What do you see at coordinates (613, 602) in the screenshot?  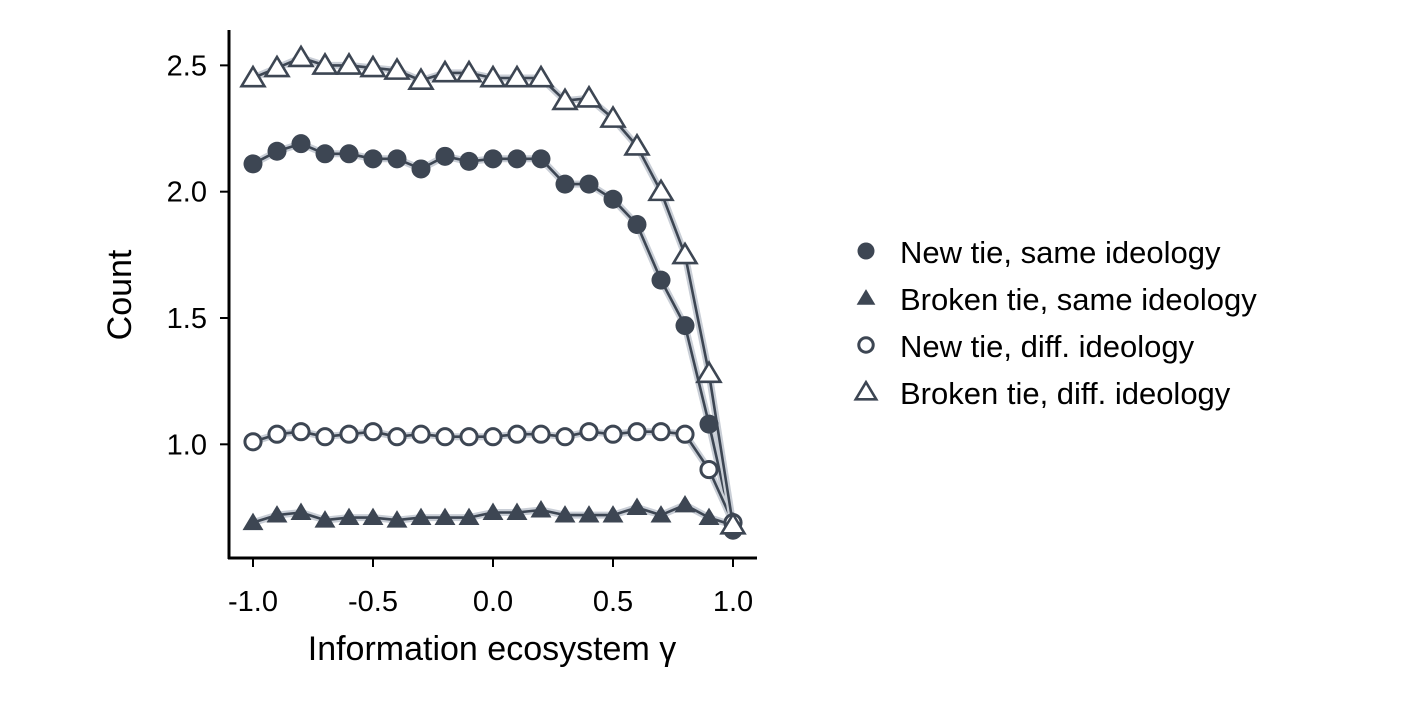 I see `x-tick-label: 0.5` at bounding box center [613, 602].